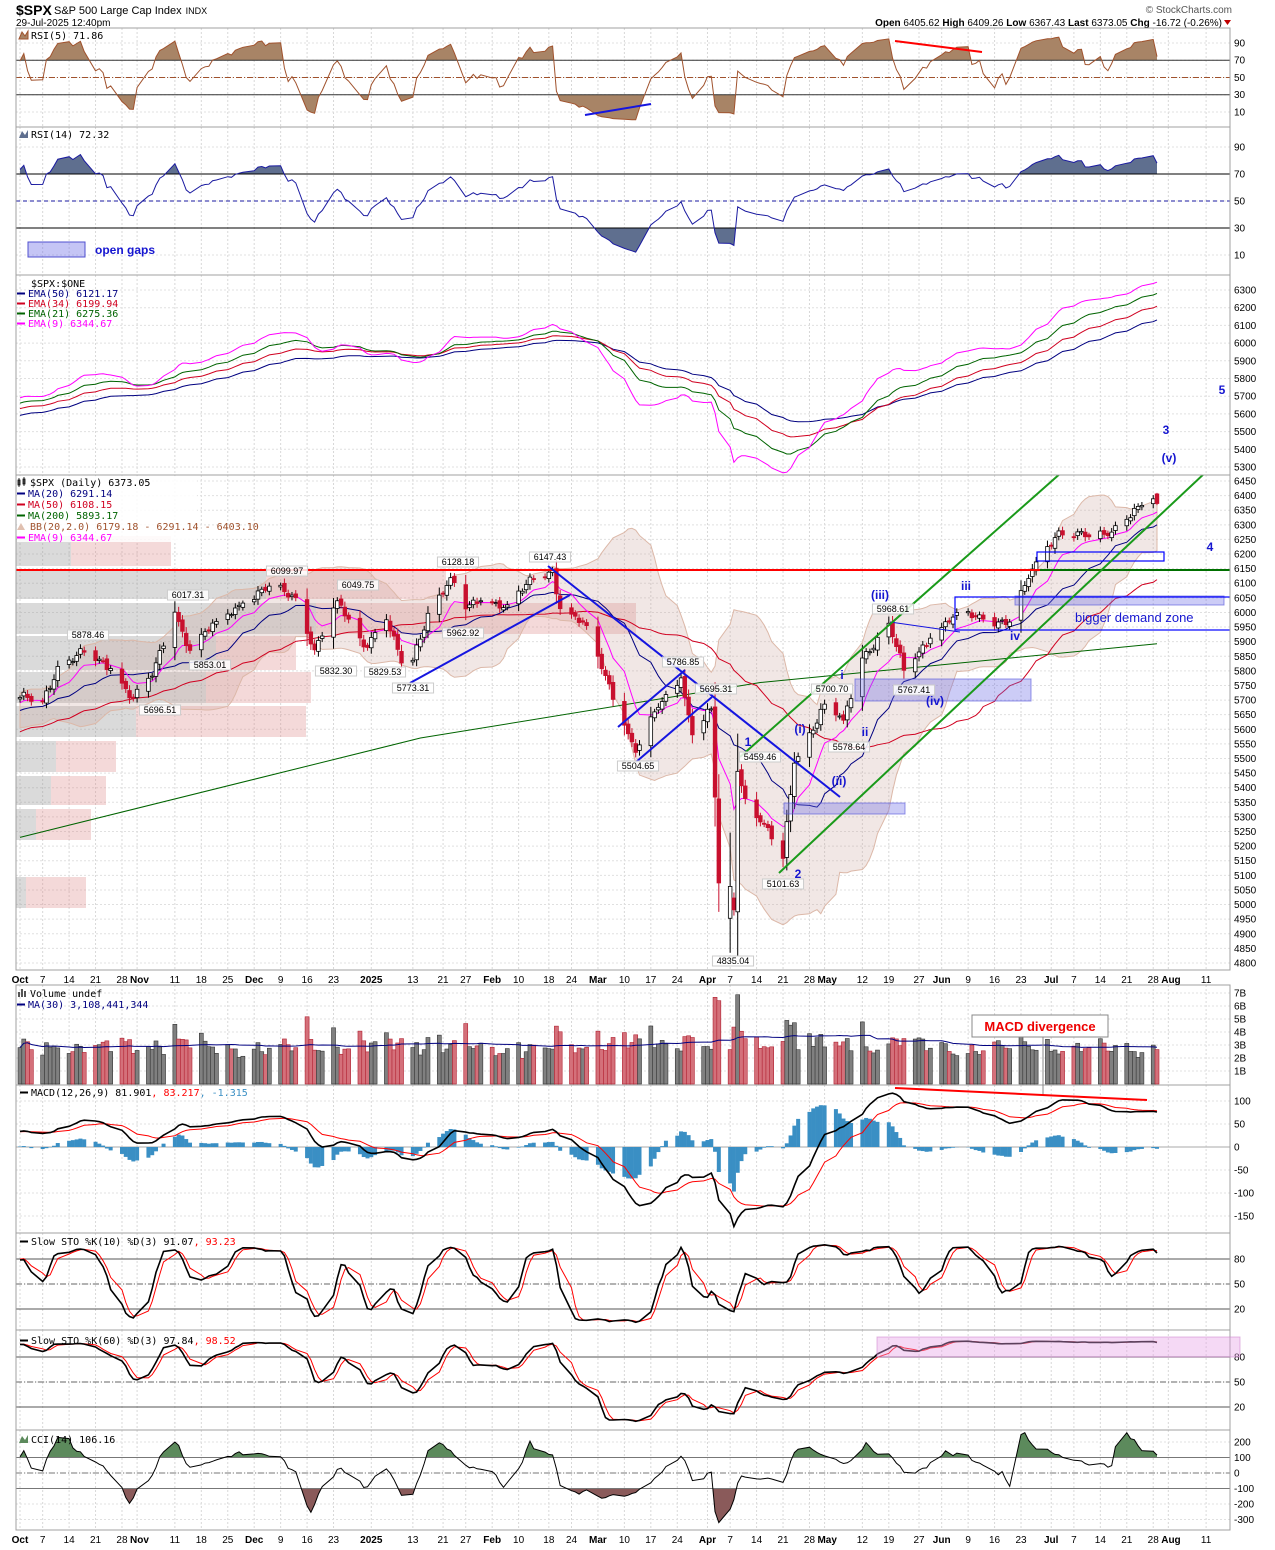 Image resolution: width=1275 pixels, height=1550 pixels. Describe the element at coordinates (1134, 617) in the screenshot. I see `demand-zone-label: bigger demand zone` at that location.